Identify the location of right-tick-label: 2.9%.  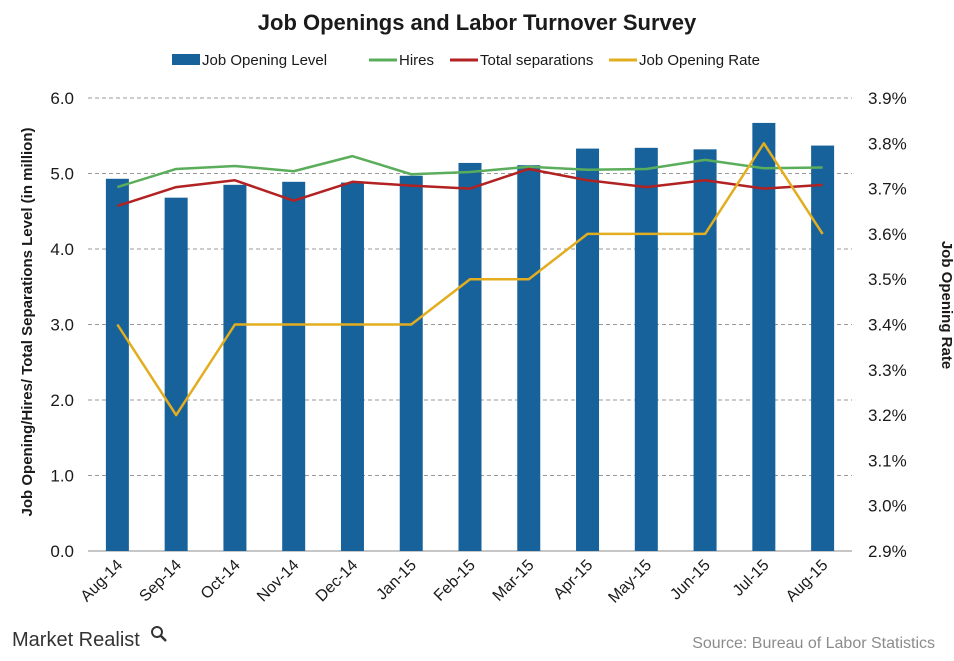
(887, 551).